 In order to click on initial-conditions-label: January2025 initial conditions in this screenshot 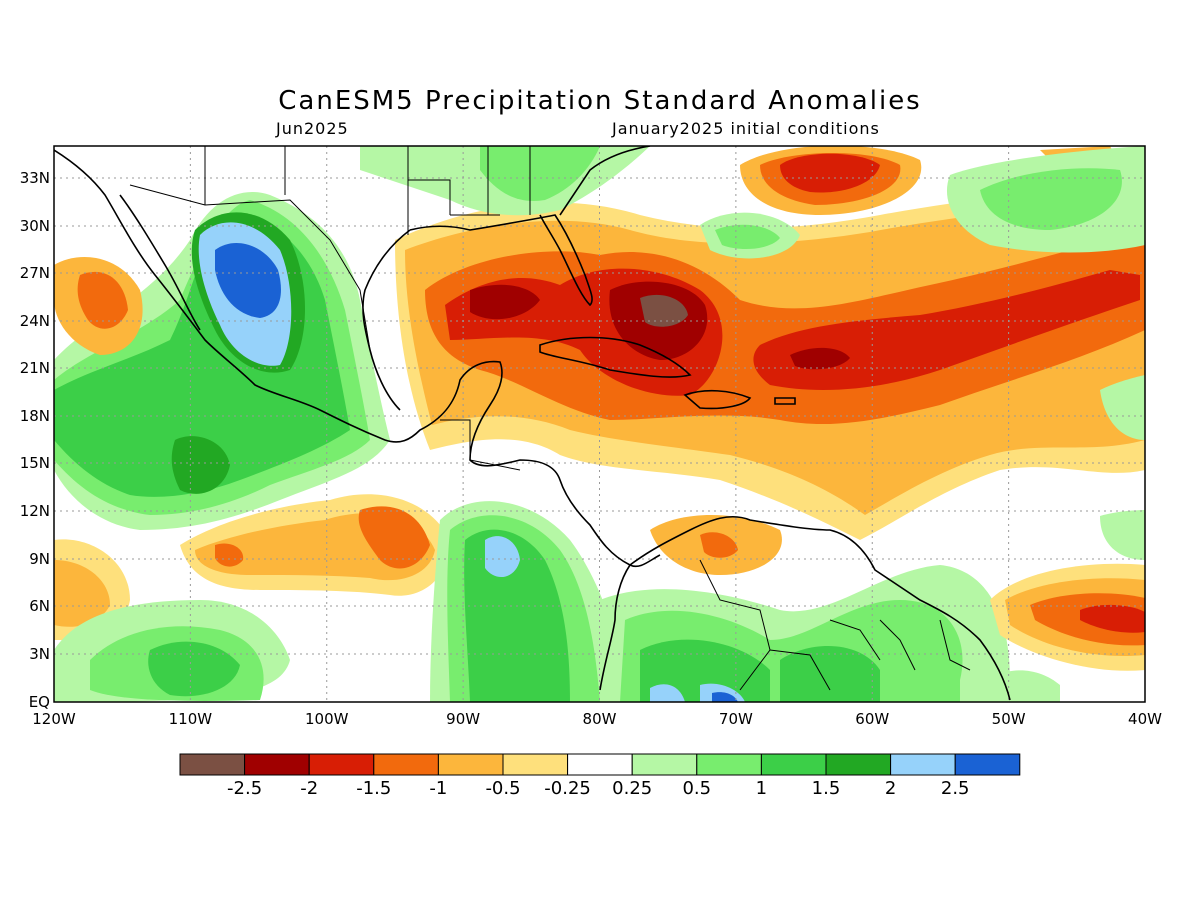, I will do `click(746, 128)`.